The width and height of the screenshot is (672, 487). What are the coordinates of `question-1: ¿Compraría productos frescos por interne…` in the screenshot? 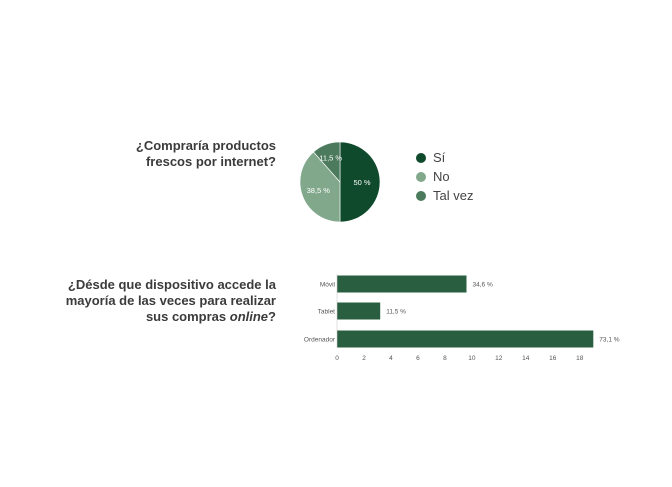 It's located at (205, 153).